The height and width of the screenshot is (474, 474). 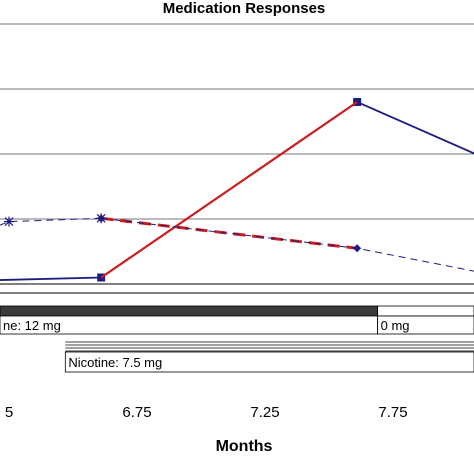 I want to click on dose-band-label: 0 mg, so click(x=395, y=325).